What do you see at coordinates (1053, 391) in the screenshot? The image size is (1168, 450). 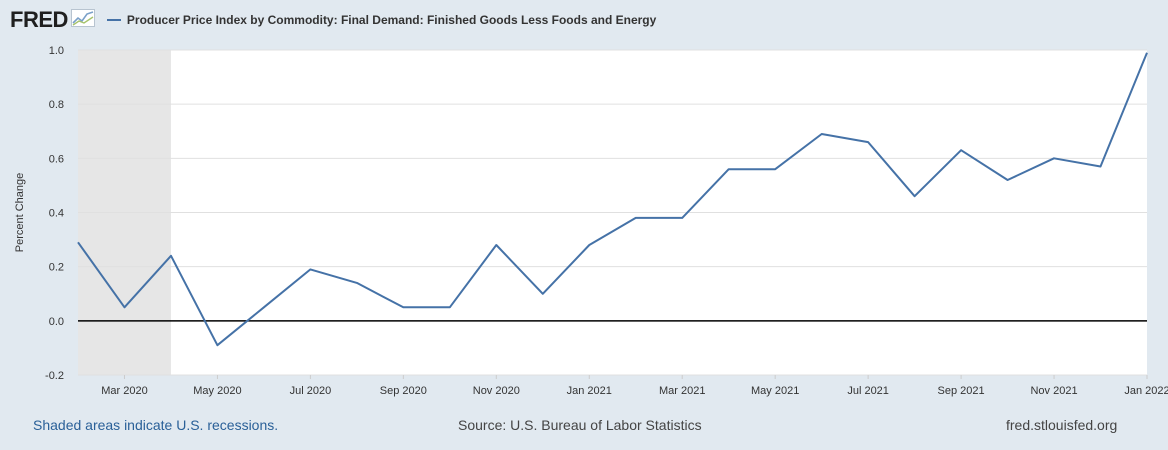 I see `x-tick-label: Nov 2021` at bounding box center [1053, 391].